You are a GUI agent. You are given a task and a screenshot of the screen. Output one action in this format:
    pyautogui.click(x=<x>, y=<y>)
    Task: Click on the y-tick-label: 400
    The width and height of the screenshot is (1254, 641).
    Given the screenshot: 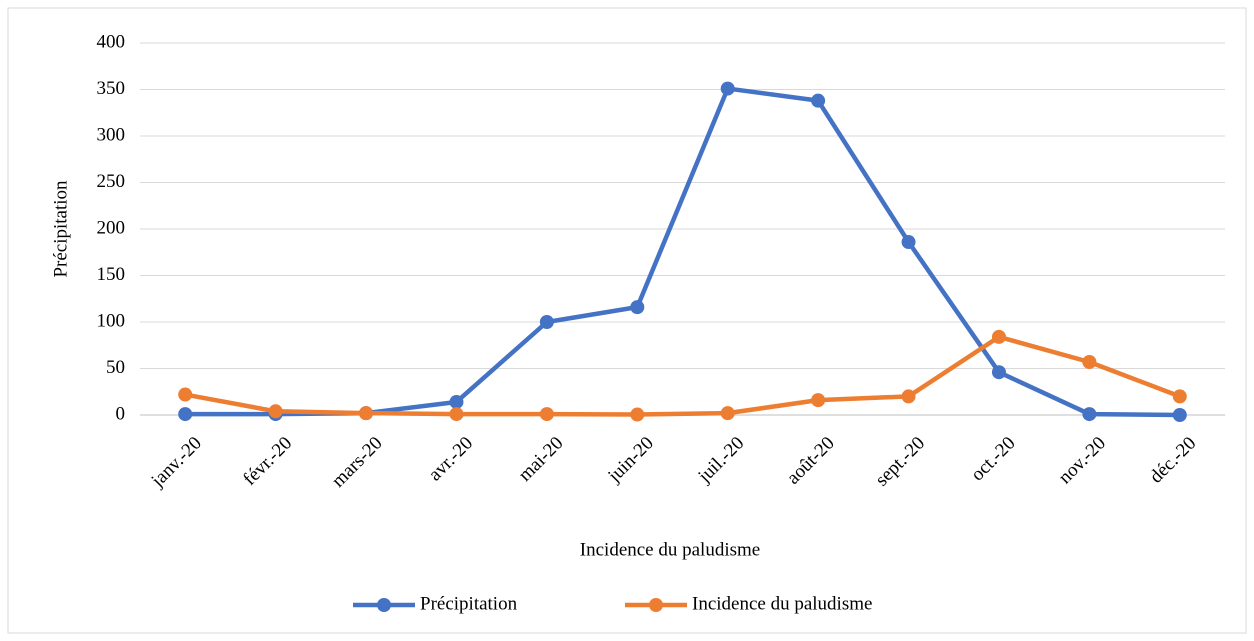 What is the action you would take?
    pyautogui.click(x=111, y=41)
    